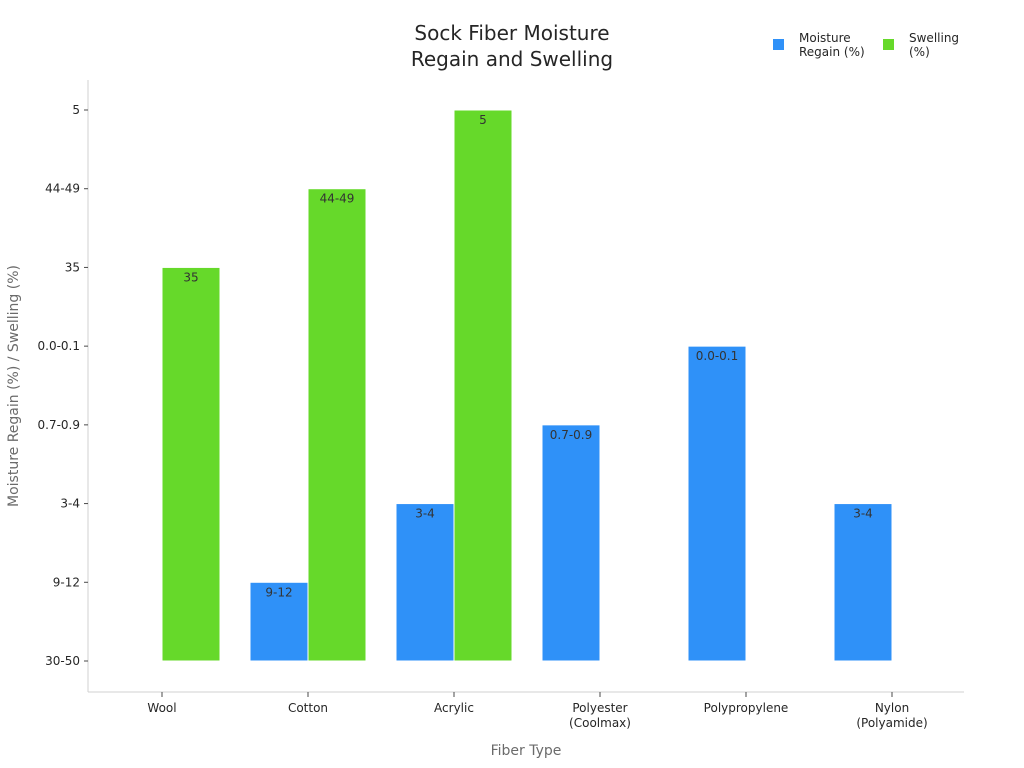  I want to click on bar-value-label: 0.7-0.9, so click(571, 435).